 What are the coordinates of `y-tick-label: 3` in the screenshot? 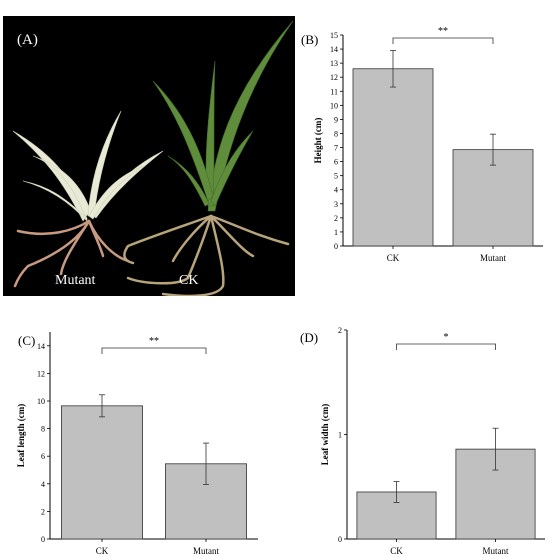 It's located at (336, 204).